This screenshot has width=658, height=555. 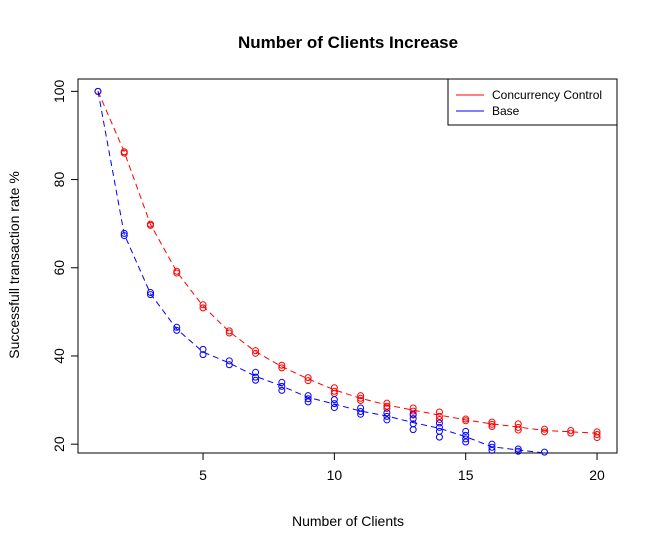 What do you see at coordinates (14, 265) in the screenshot?
I see `y-axis-label: Successfull transaction rate %` at bounding box center [14, 265].